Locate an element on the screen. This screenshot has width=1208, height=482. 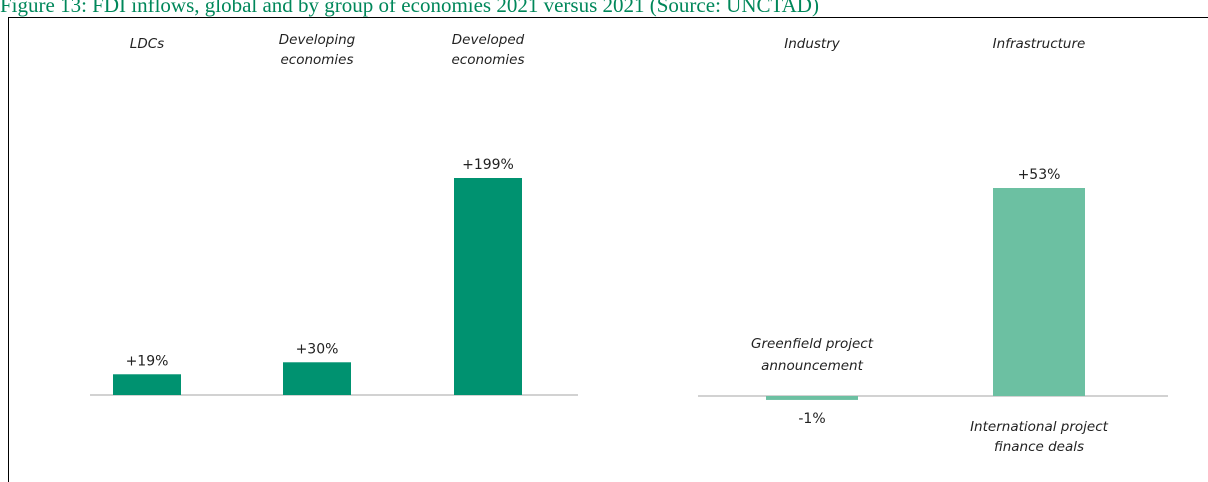
category-label: announcement is located at coordinates (812, 366).